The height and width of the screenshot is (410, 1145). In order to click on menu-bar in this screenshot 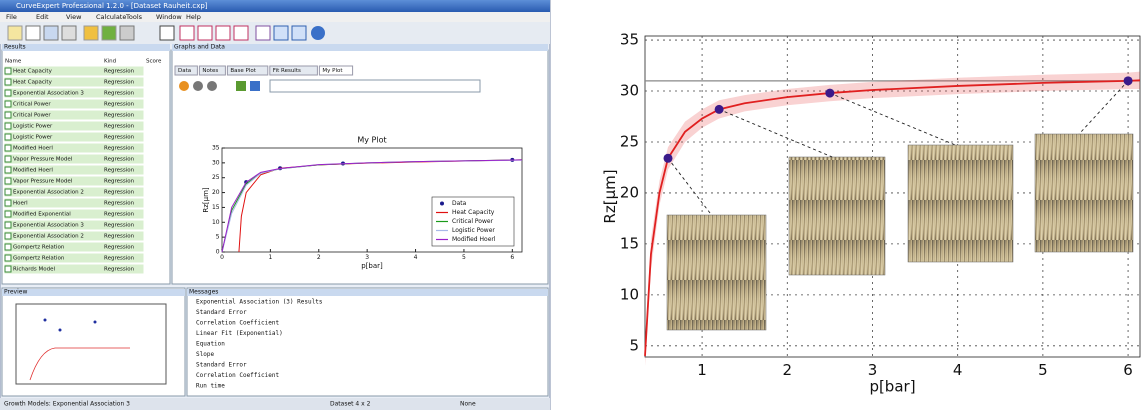, I will do `click(275, 17)`.